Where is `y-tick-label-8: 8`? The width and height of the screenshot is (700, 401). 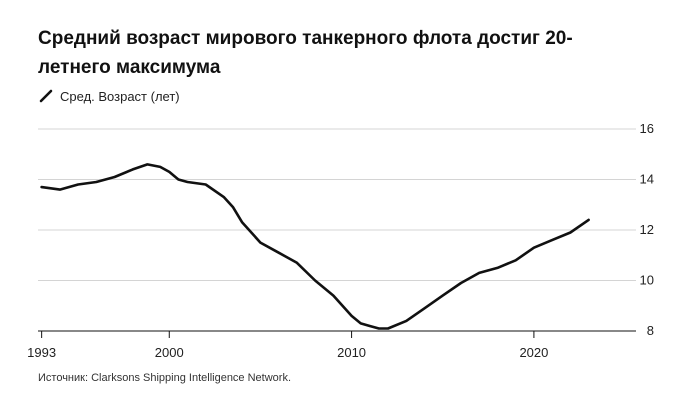 y-tick-label-8: 8 is located at coordinates (650, 330).